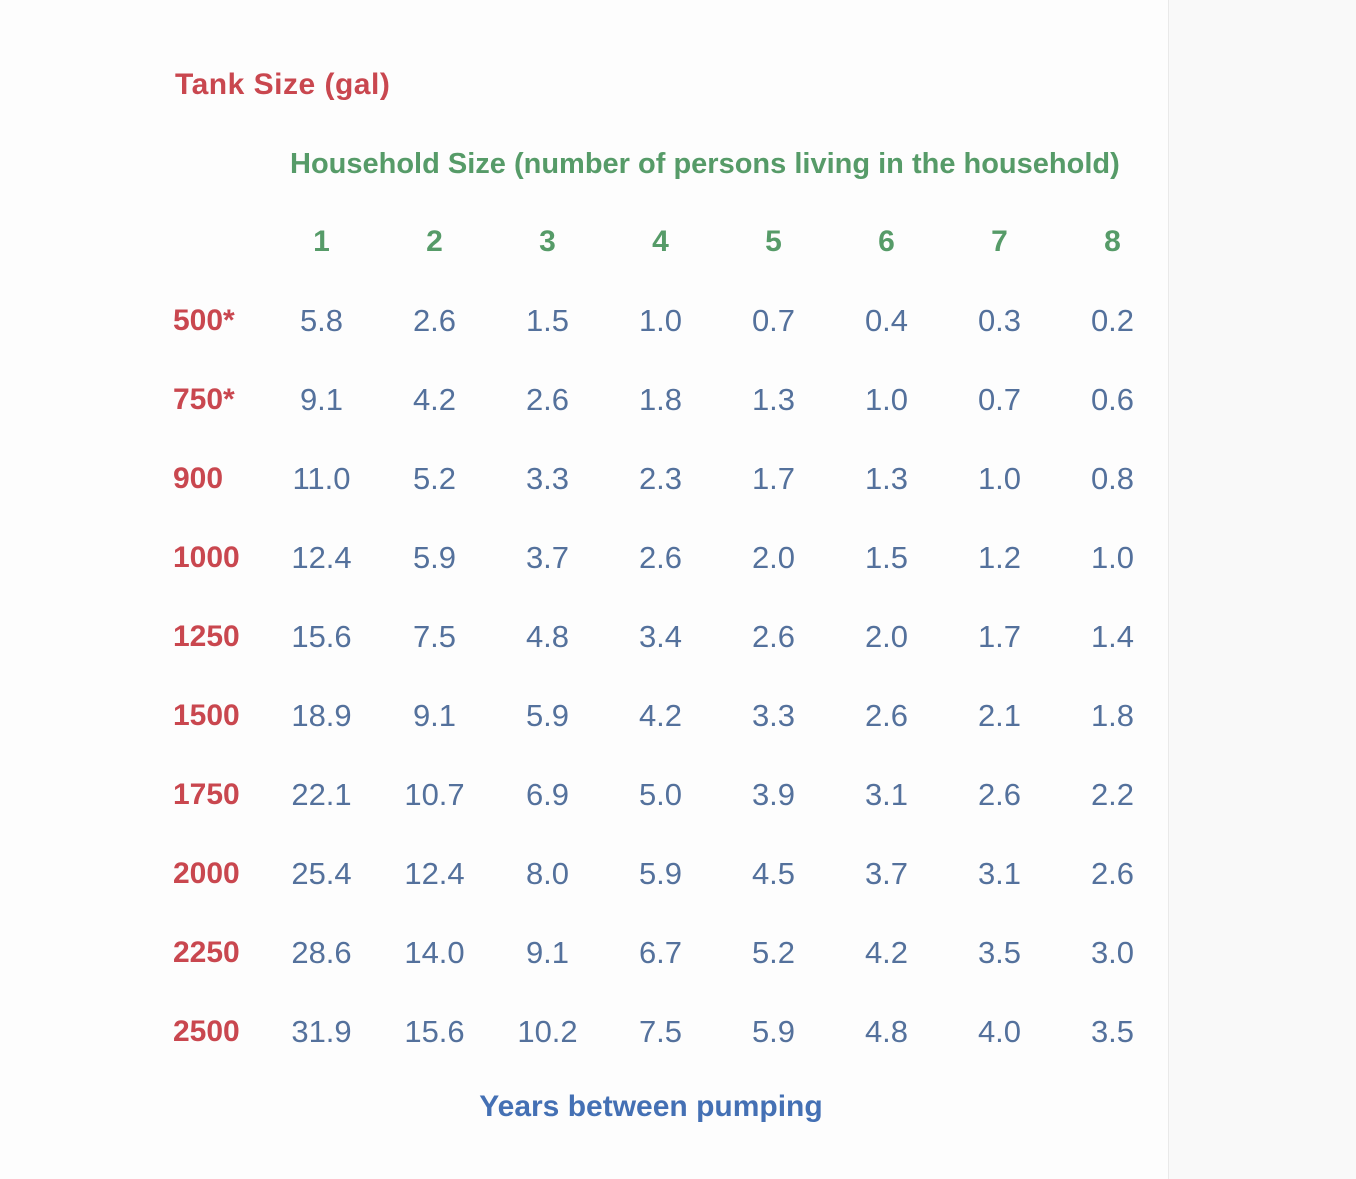  I want to click on table-row: 2000 25.4 12.4 8.0 5.9 4.5 3.7 3.1 2.6, so click(667, 873).